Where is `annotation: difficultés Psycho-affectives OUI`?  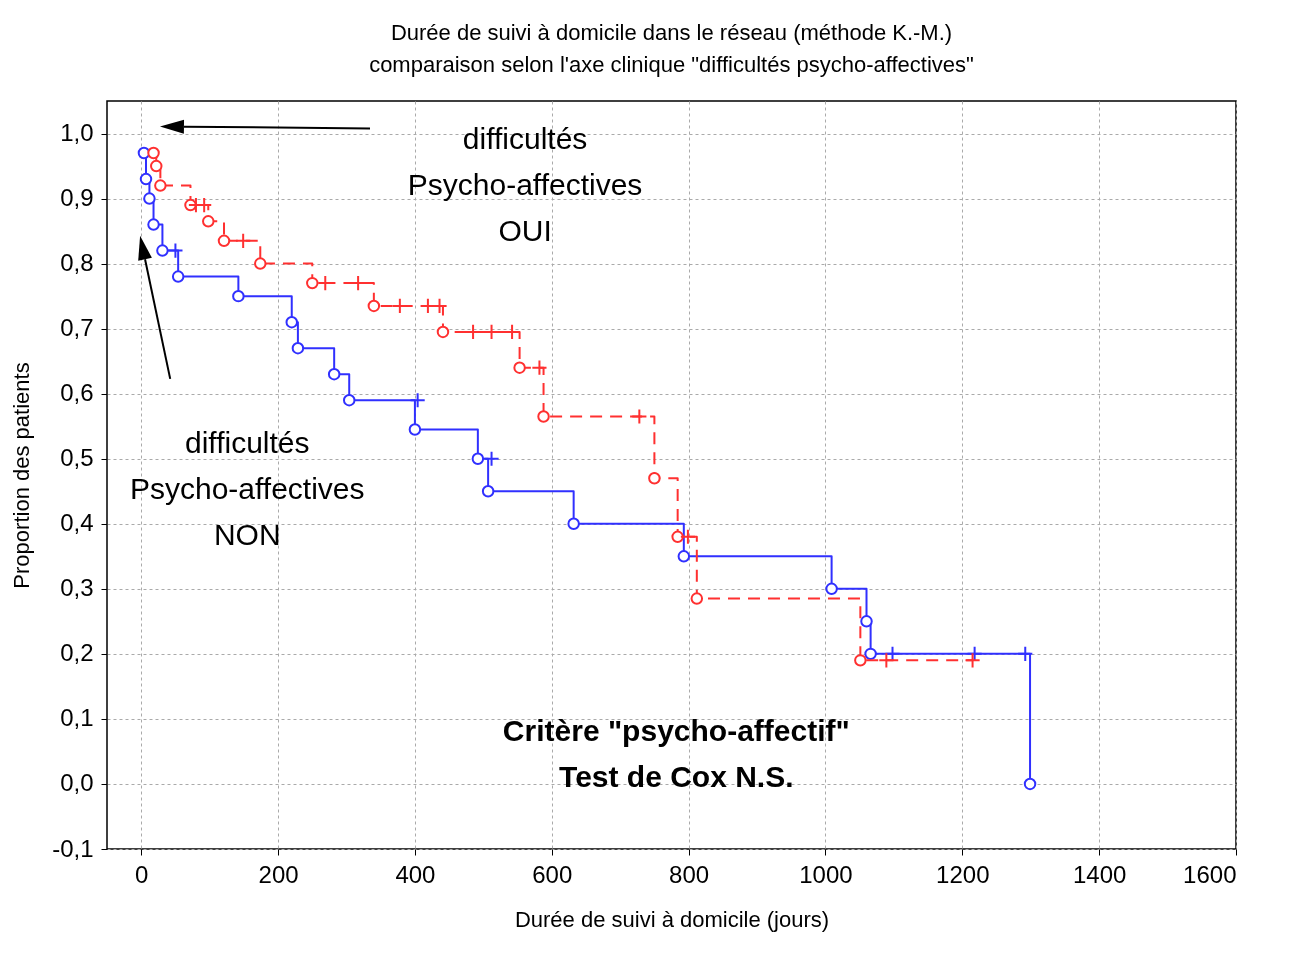
annotation: difficultés Psycho-affectives OUI is located at coordinates (525, 184).